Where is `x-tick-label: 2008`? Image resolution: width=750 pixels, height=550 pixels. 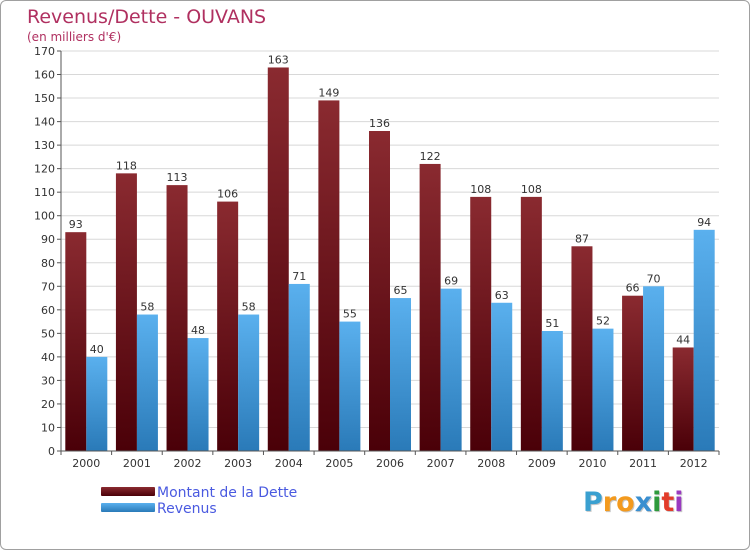
x-tick-label: 2008 is located at coordinates (491, 463).